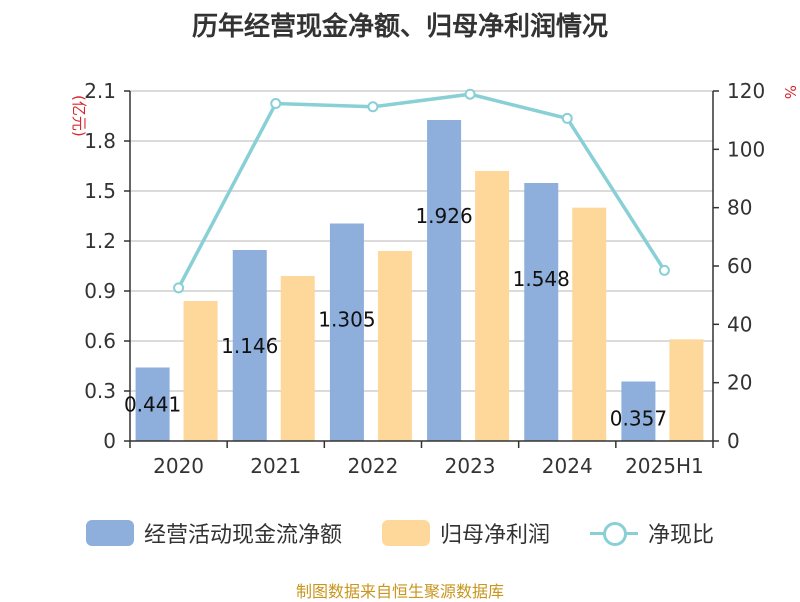  What do you see at coordinates (399, 591) in the screenshot?
I see `source-note: 制图数据来自恒生聚源数据库` at bounding box center [399, 591].